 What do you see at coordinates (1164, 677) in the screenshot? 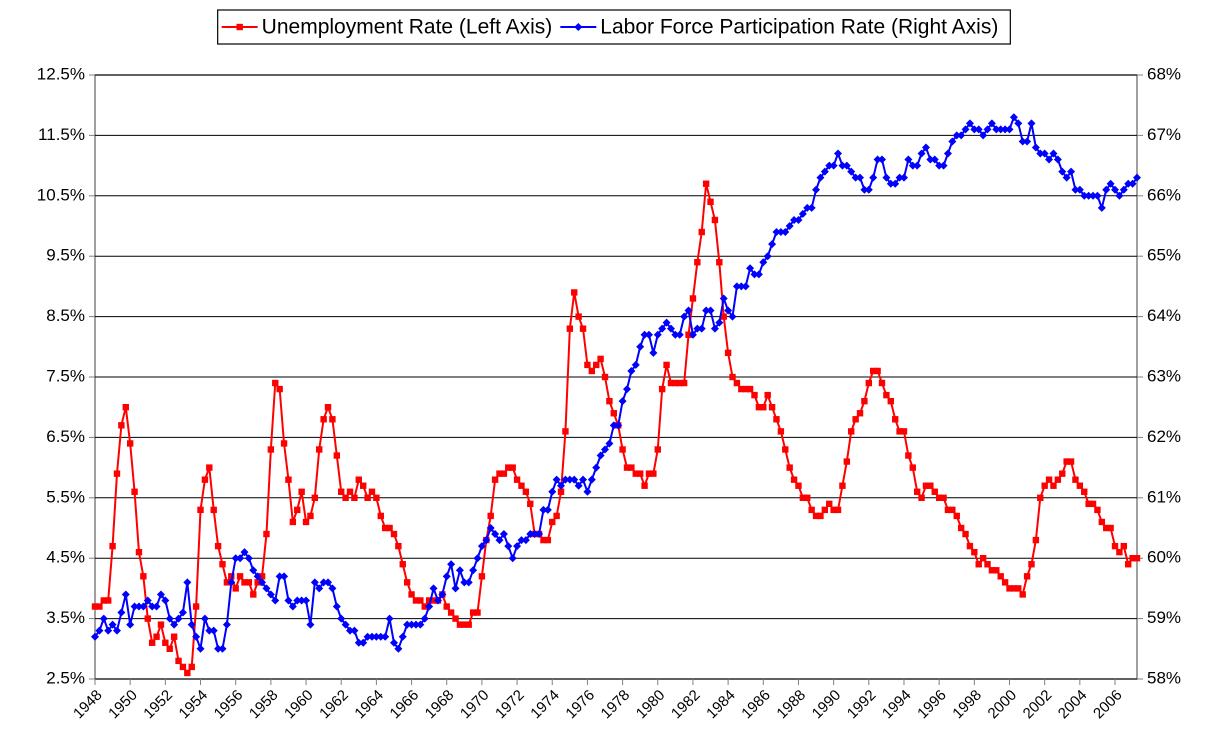
I see `y2-tick-label: 58%` at bounding box center [1164, 677].